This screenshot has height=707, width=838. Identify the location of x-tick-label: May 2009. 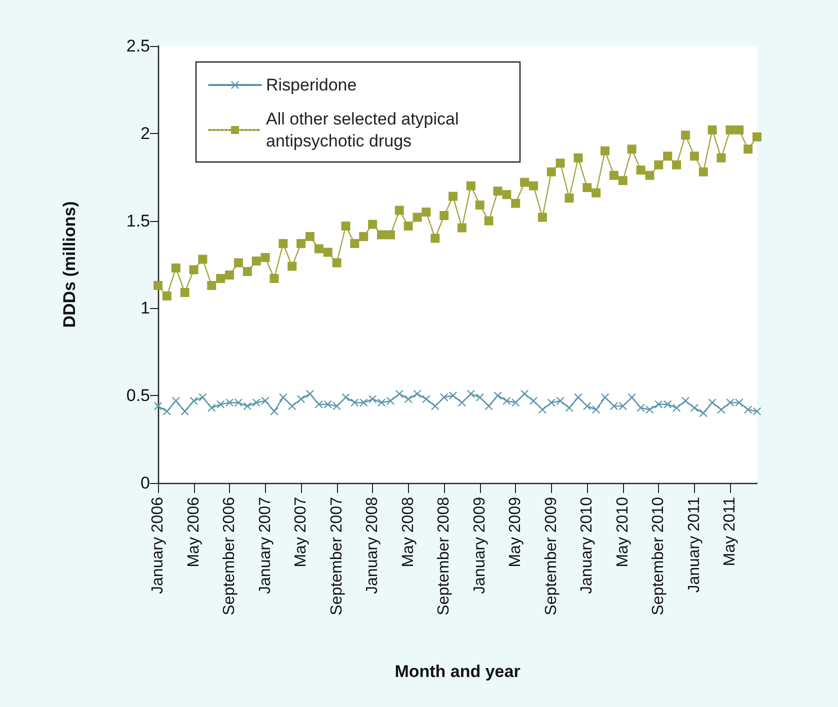
(515, 532).